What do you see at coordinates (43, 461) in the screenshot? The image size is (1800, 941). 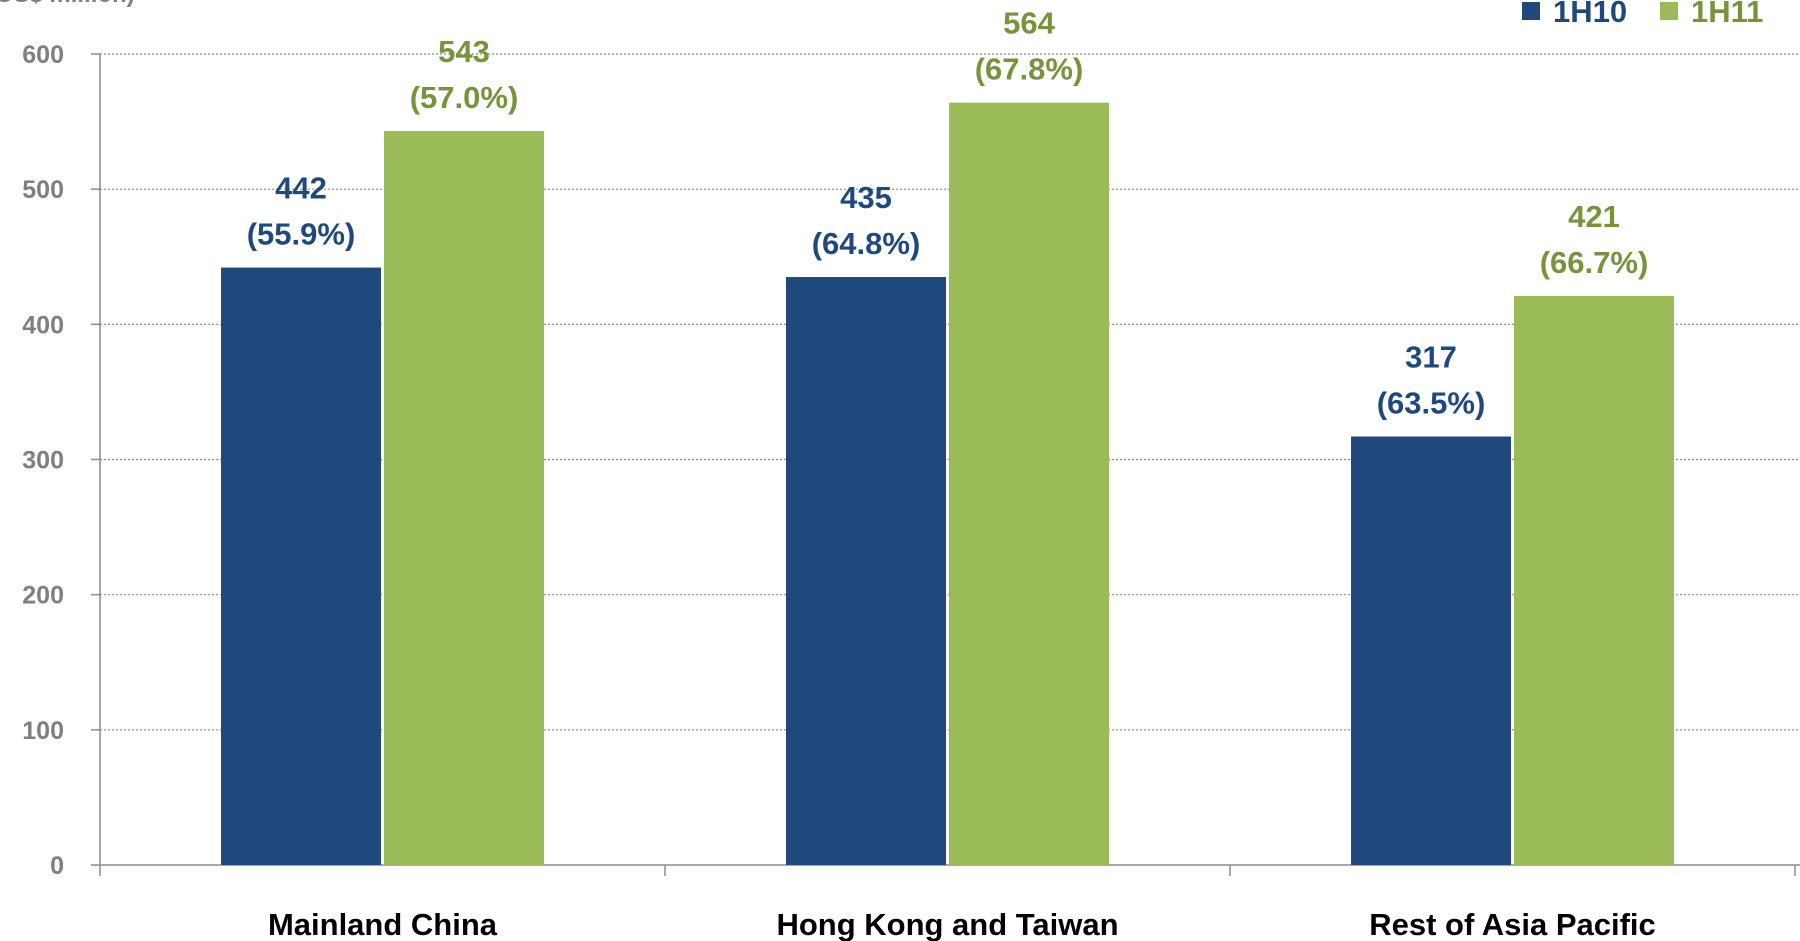 I see `y-tick-label: 300` at bounding box center [43, 461].